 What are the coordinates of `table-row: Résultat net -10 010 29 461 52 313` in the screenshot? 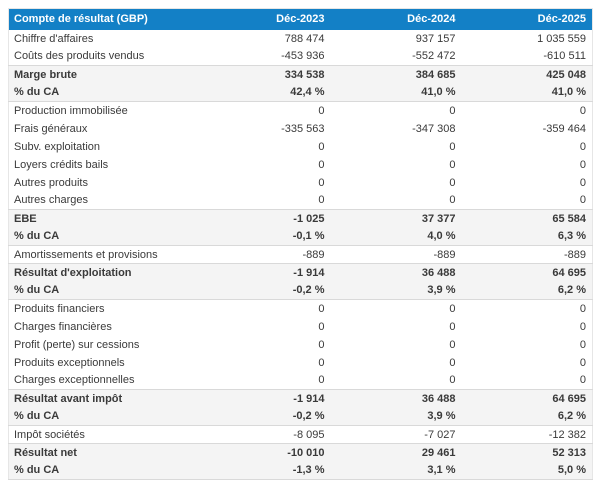 It's located at (300, 452).